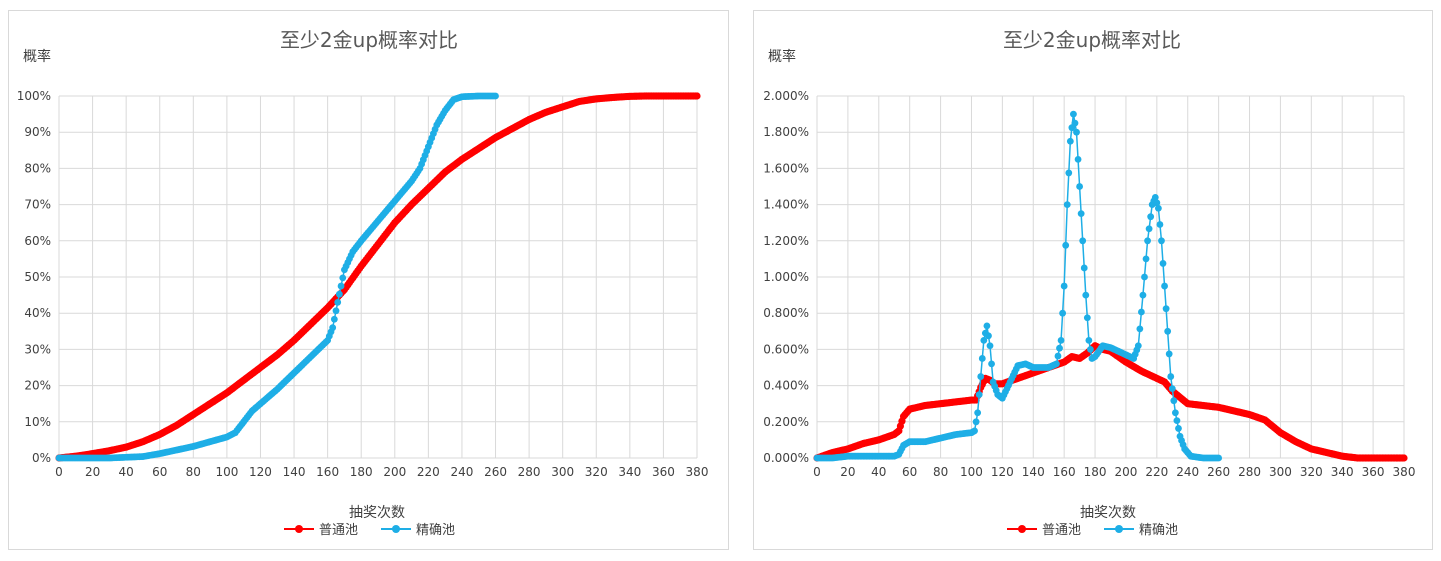  What do you see at coordinates (786, 349) in the screenshot?
I see `y-tick-label: 0.600%` at bounding box center [786, 349].